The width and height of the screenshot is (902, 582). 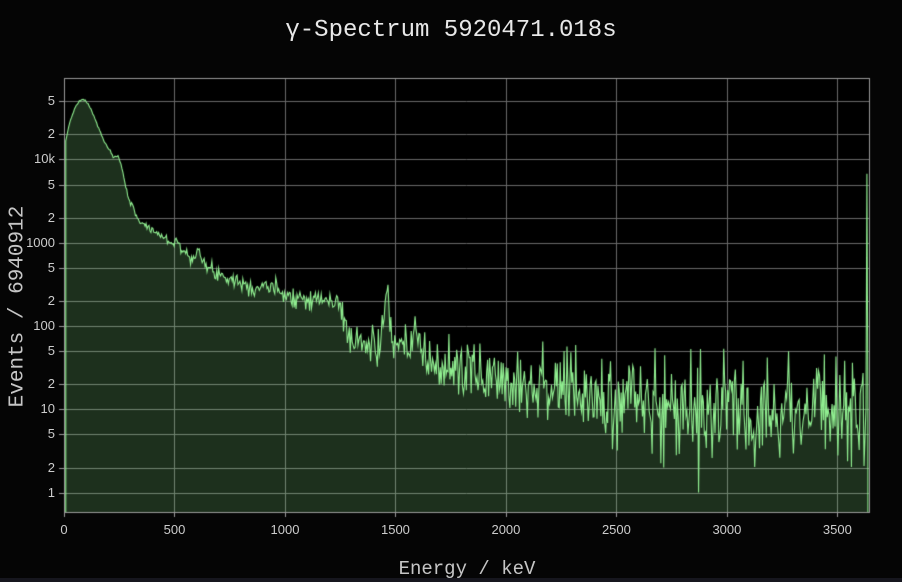 I want to click on x-tick-label: 2000, so click(x=506, y=529).